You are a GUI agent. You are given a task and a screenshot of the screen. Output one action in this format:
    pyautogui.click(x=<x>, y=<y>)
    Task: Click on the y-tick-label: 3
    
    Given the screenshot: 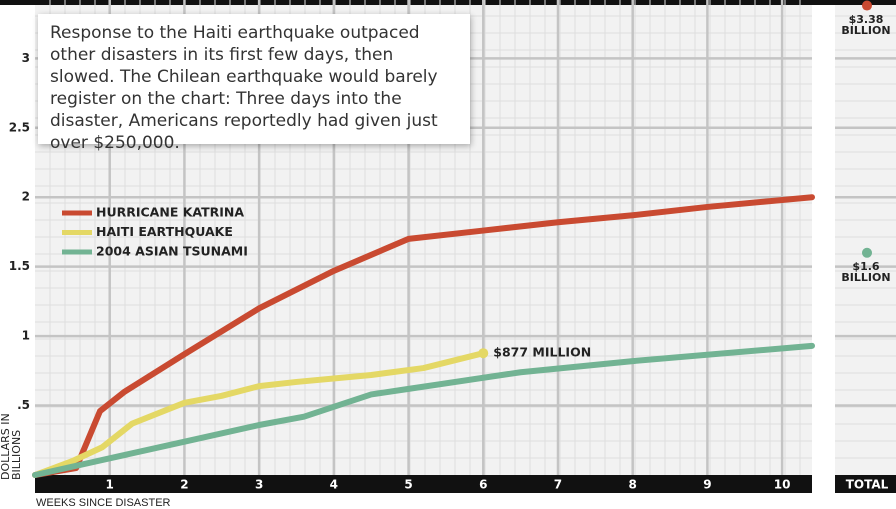 What is the action you would take?
    pyautogui.click(x=26, y=58)
    